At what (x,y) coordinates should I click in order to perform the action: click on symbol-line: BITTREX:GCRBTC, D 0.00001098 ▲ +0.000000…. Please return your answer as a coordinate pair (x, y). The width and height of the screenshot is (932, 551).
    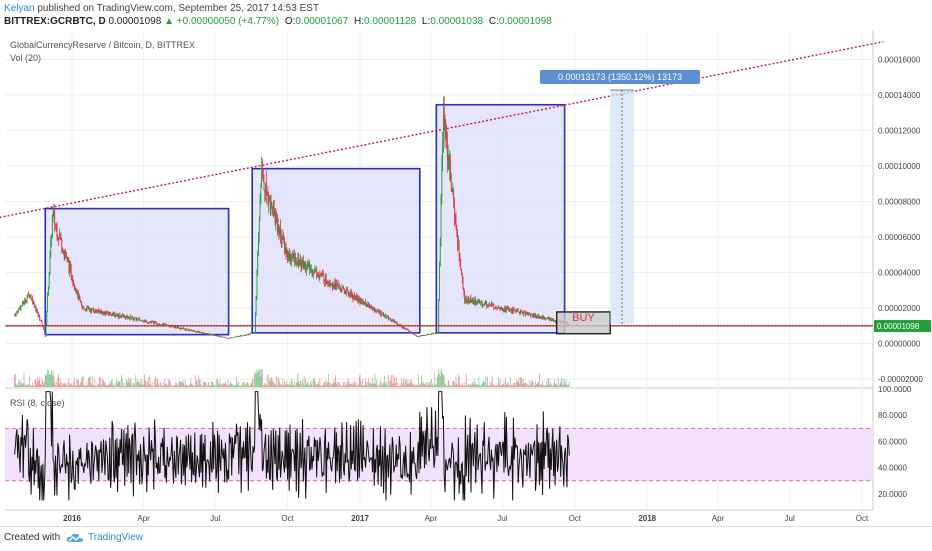
    Looking at the image, I should click on (278, 21).